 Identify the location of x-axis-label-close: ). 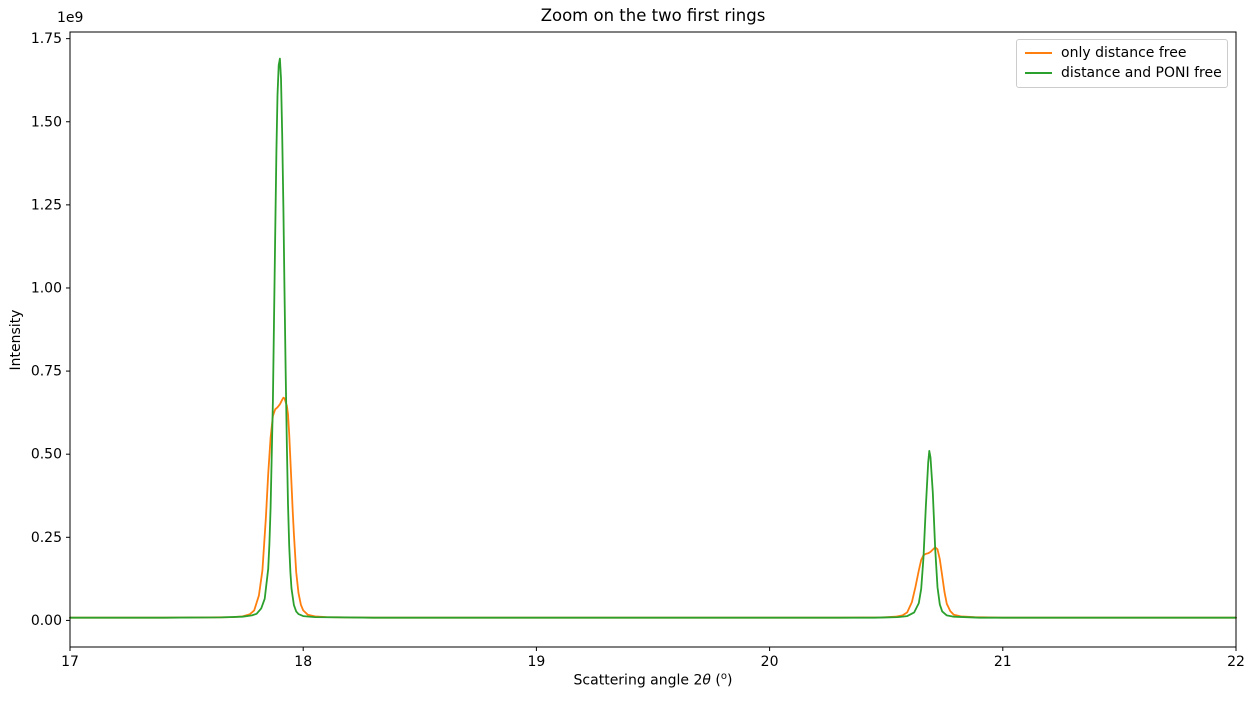
(729, 680).